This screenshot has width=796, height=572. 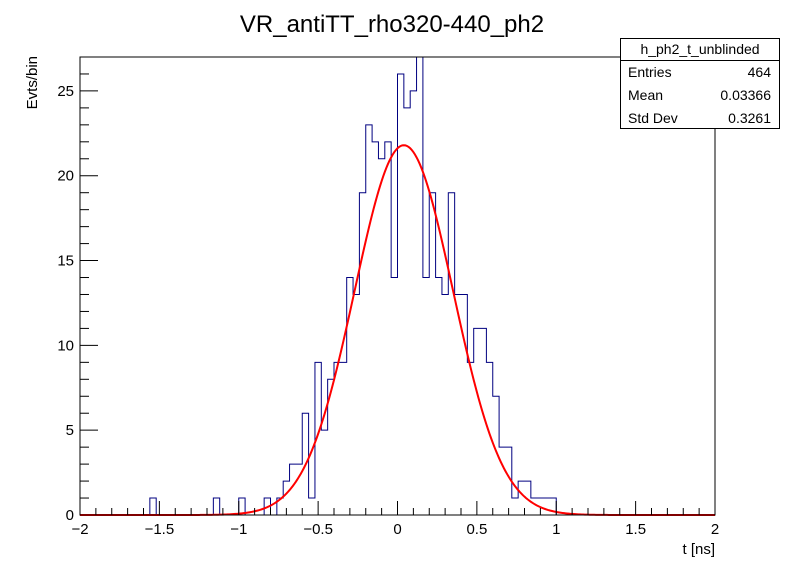 What do you see at coordinates (238, 529) in the screenshot?
I see `x-tick-label: −1` at bounding box center [238, 529].